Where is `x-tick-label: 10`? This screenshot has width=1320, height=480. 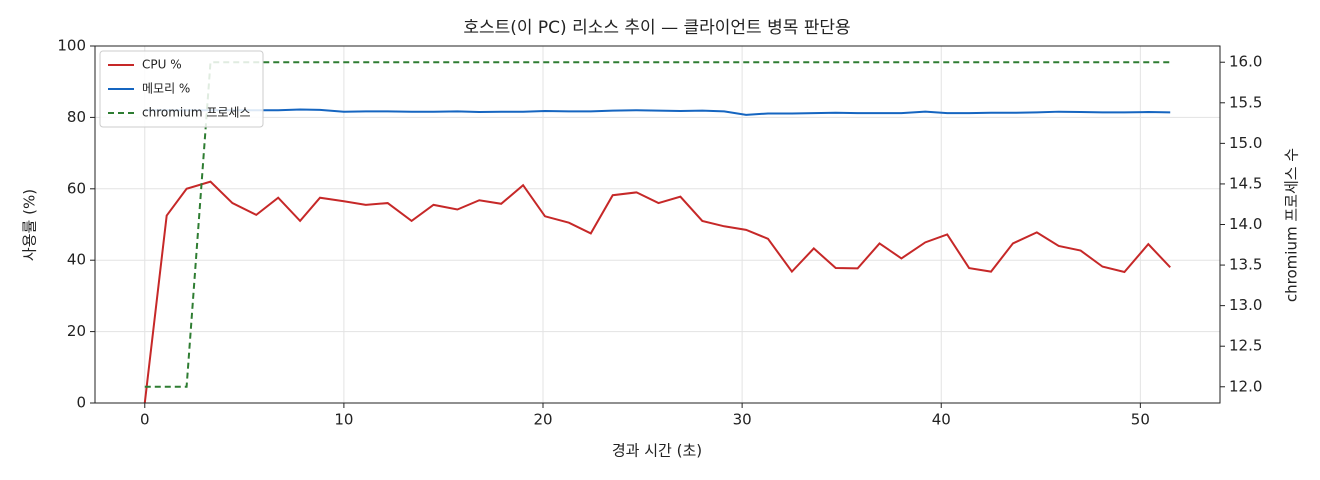 x-tick-label: 10 is located at coordinates (343, 420).